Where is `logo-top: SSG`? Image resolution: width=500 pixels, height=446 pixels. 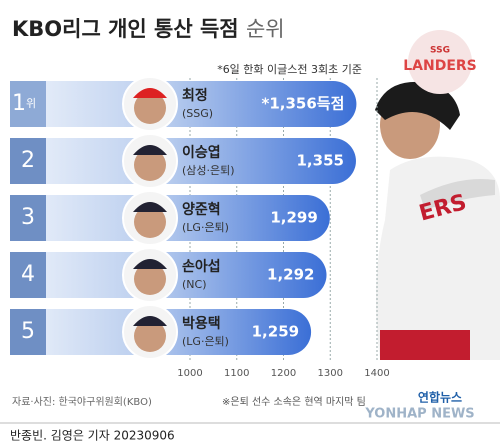 logo-top: SSG is located at coordinates (440, 51).